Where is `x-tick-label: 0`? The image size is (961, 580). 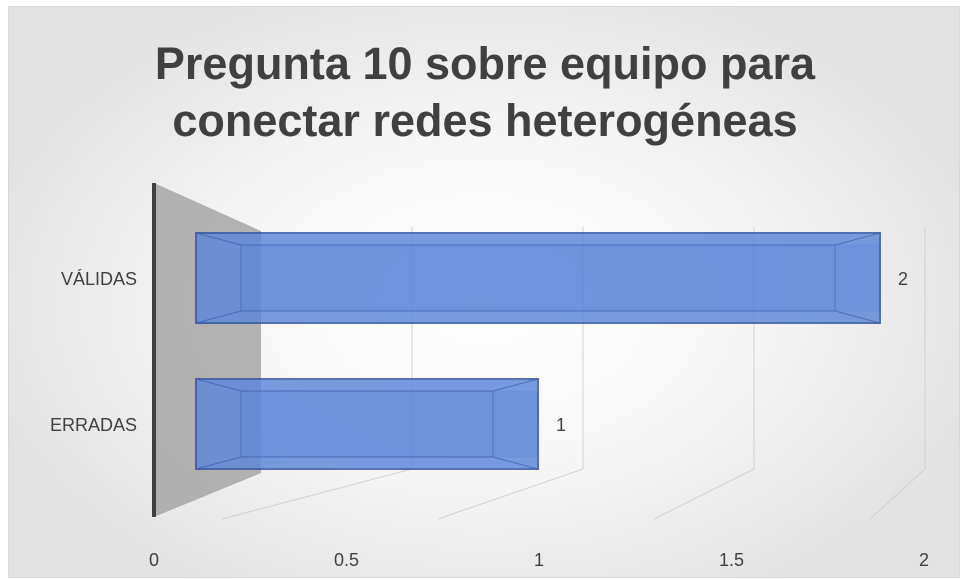
x-tick-label: 0 is located at coordinates (154, 560).